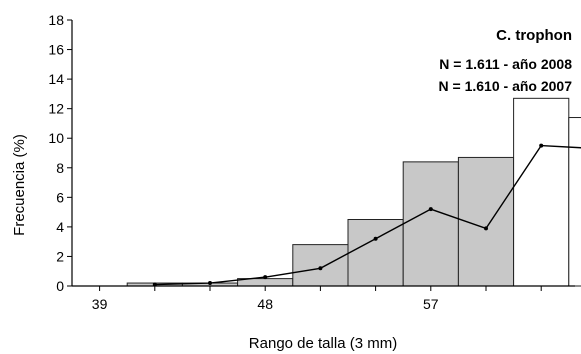 This screenshot has width=581, height=354. What do you see at coordinates (323, 343) in the screenshot?
I see `x-axis-title: Rango de talla (3 mm)` at bounding box center [323, 343].